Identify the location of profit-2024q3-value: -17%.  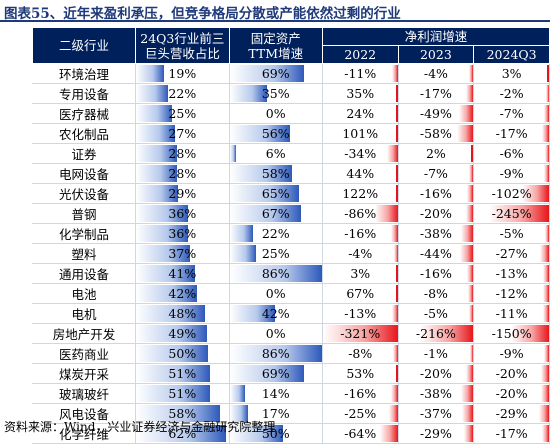
(511, 133).